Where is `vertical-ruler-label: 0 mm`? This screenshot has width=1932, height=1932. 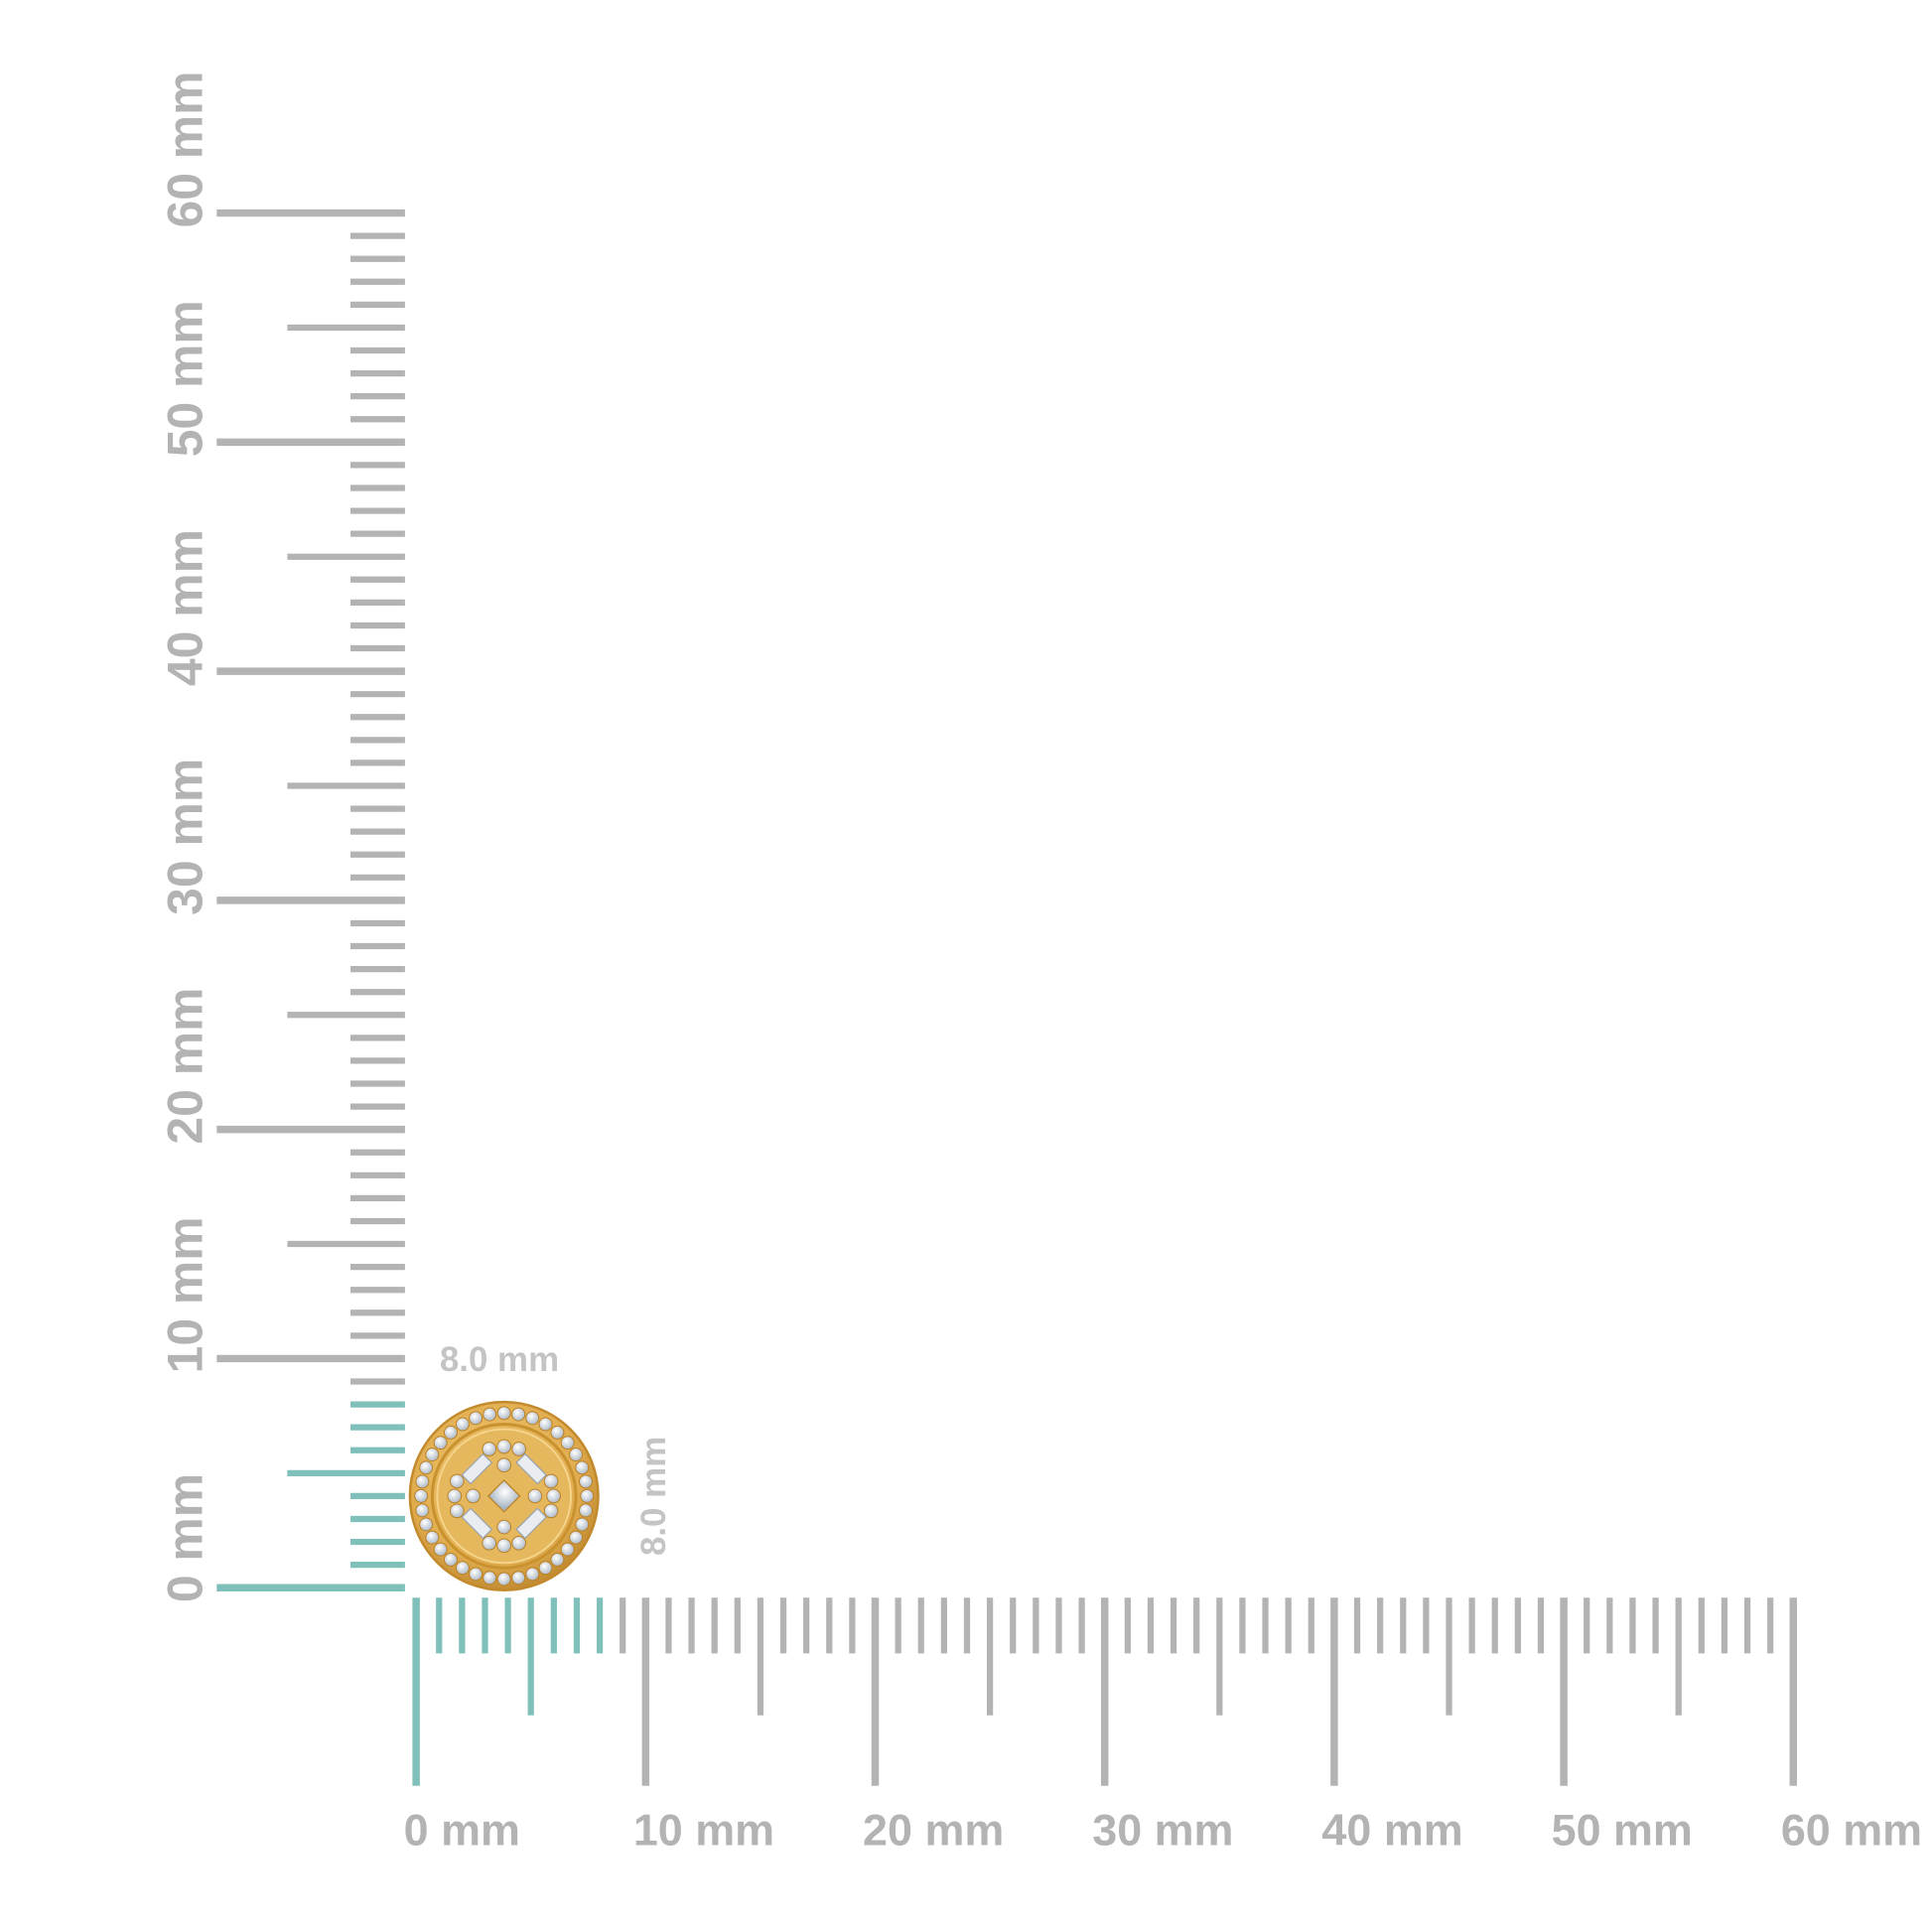
vertical-ruler-label: 0 mm is located at coordinates (184, 1538).